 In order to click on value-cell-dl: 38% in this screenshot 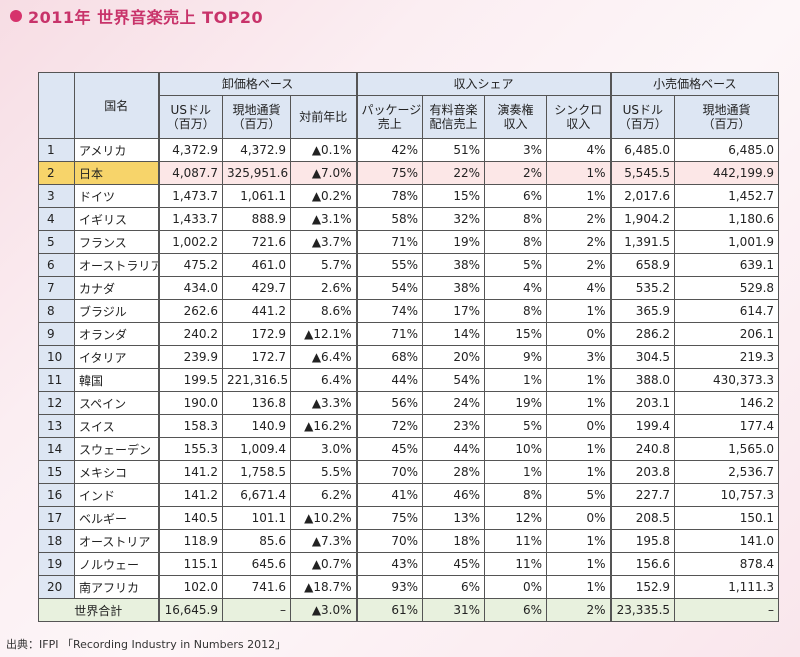, I will do `click(454, 265)`.